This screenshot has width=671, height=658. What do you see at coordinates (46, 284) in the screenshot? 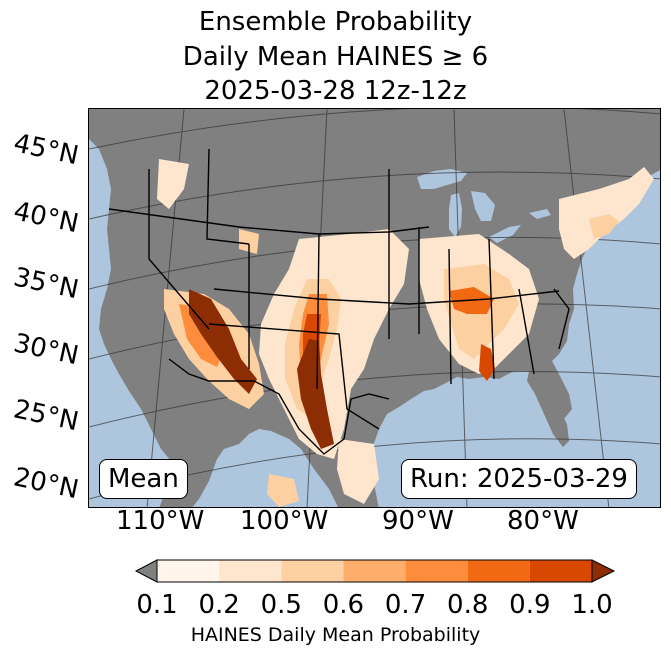
I see `lat-label-35: 35°N` at bounding box center [46, 284].